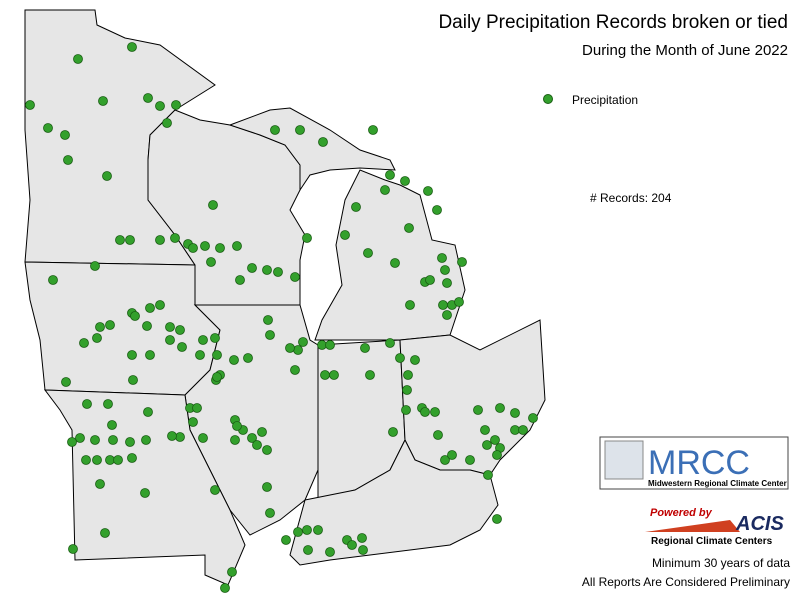  Describe the element at coordinates (226, 207) in the screenshot. I see `wisconsin` at that location.